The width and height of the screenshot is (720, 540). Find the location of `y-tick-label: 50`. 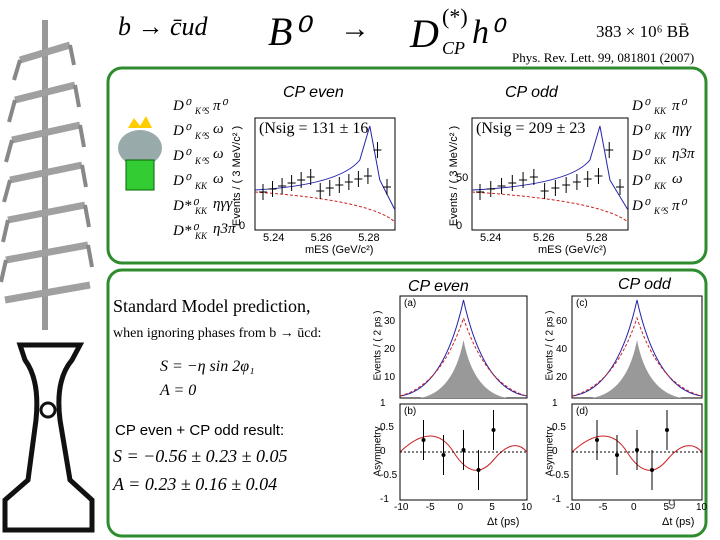

y-tick-label: 50 is located at coordinates (462, 178).